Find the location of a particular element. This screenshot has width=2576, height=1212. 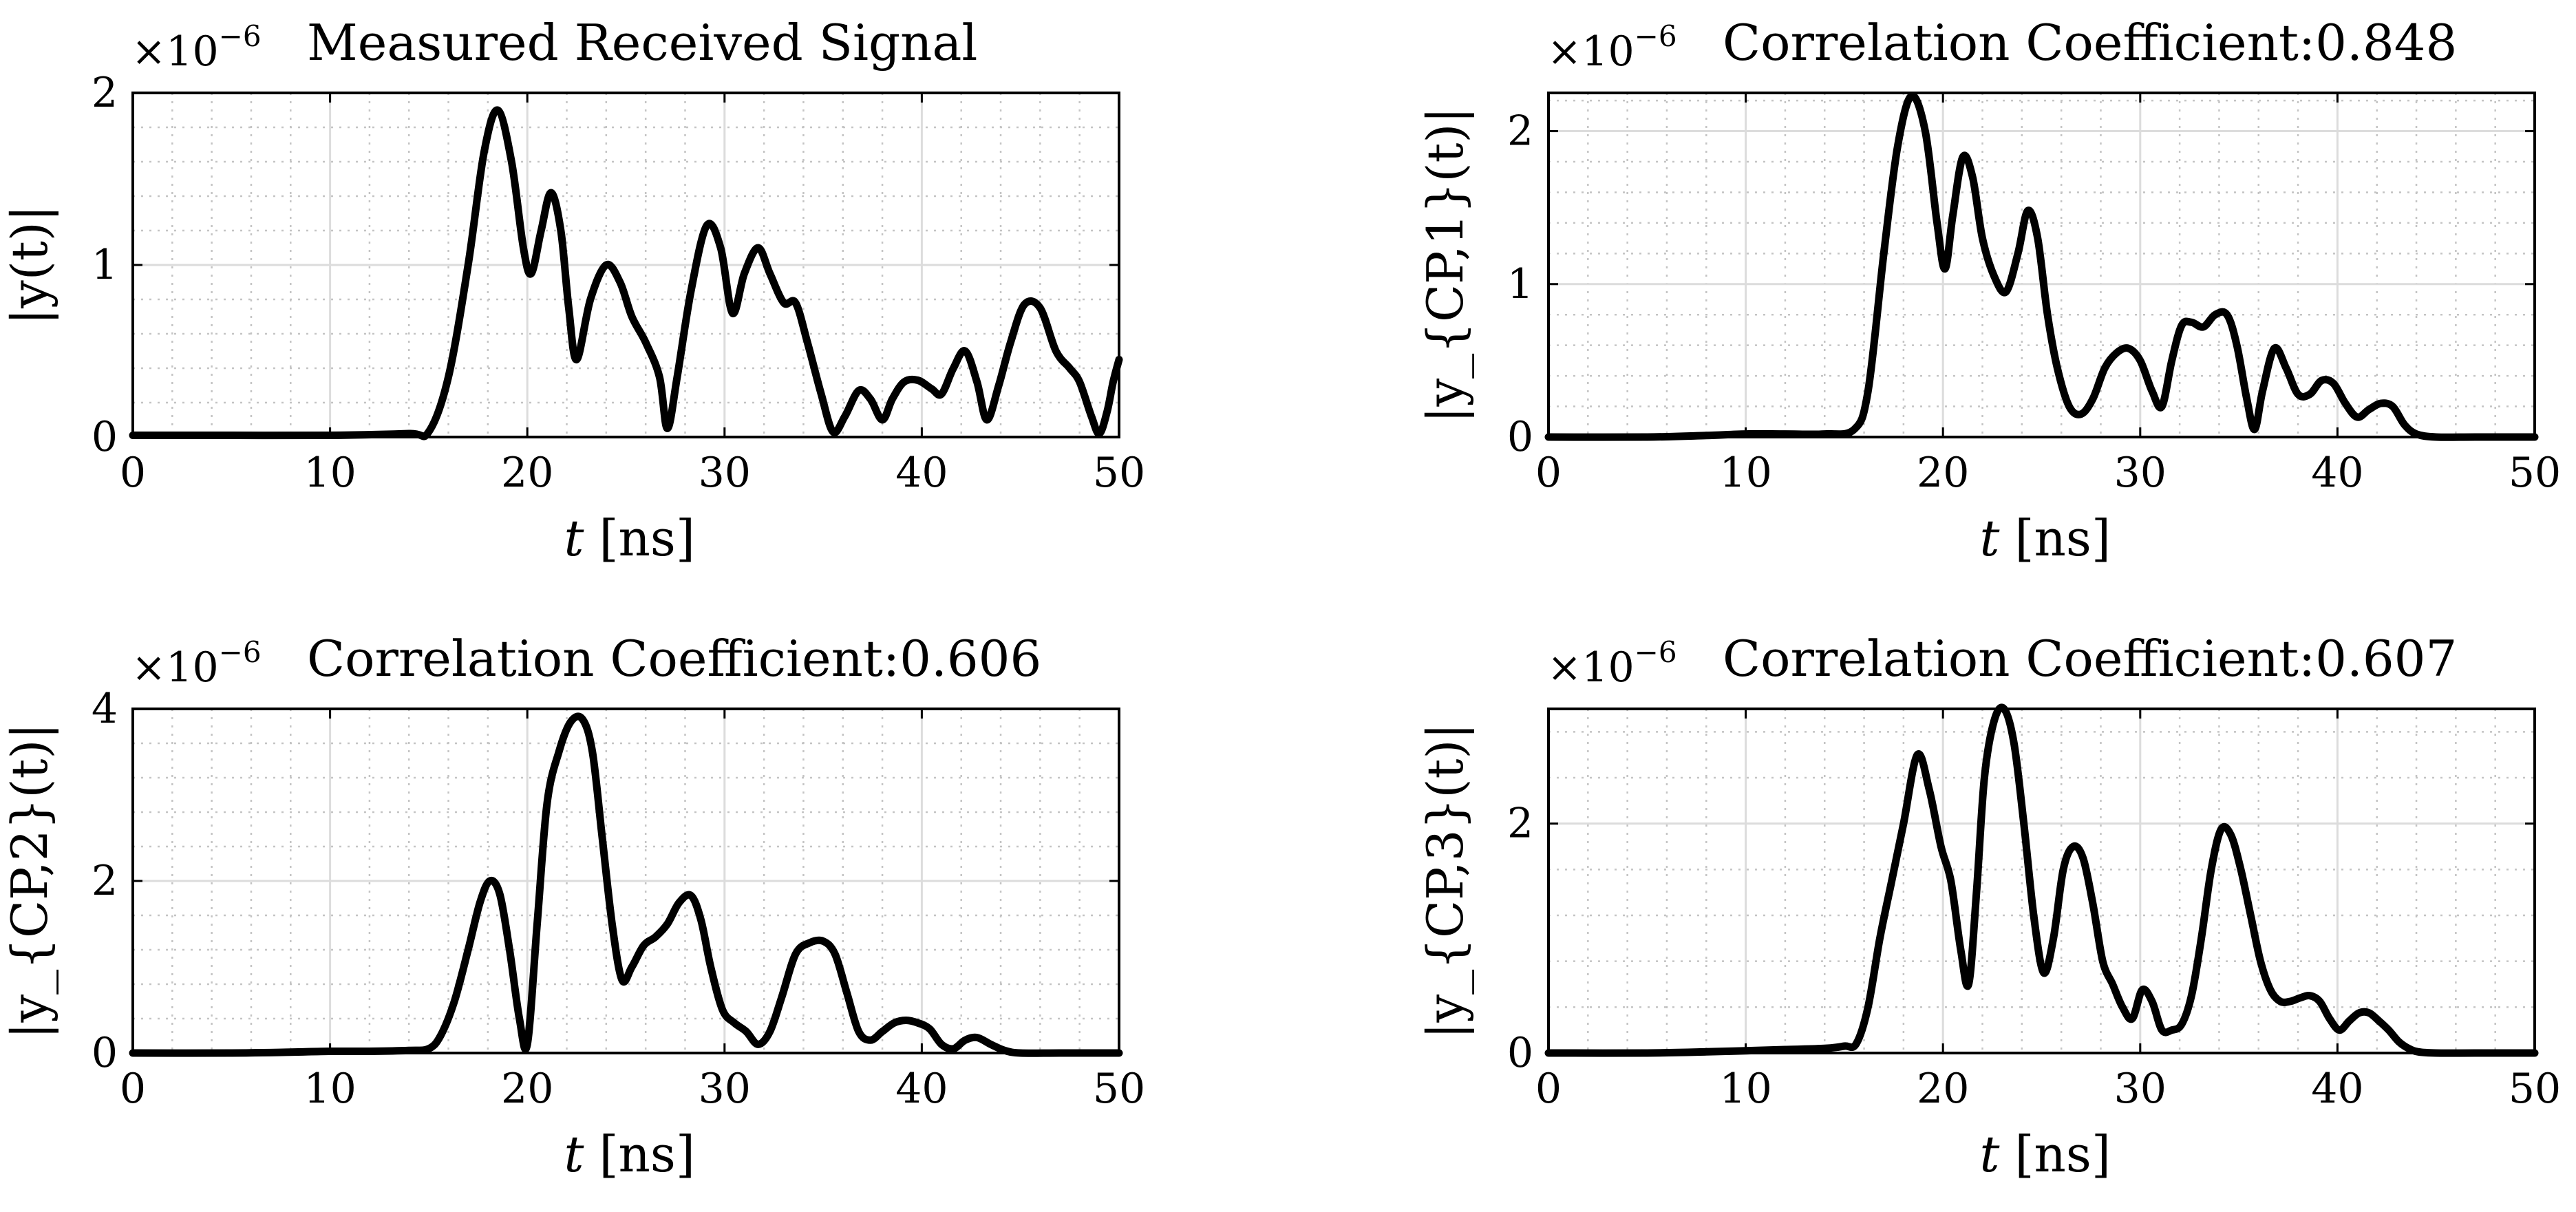

tick-labels: 0 10 20 30 40 50 0 2 4 is located at coordinates (618, 899).